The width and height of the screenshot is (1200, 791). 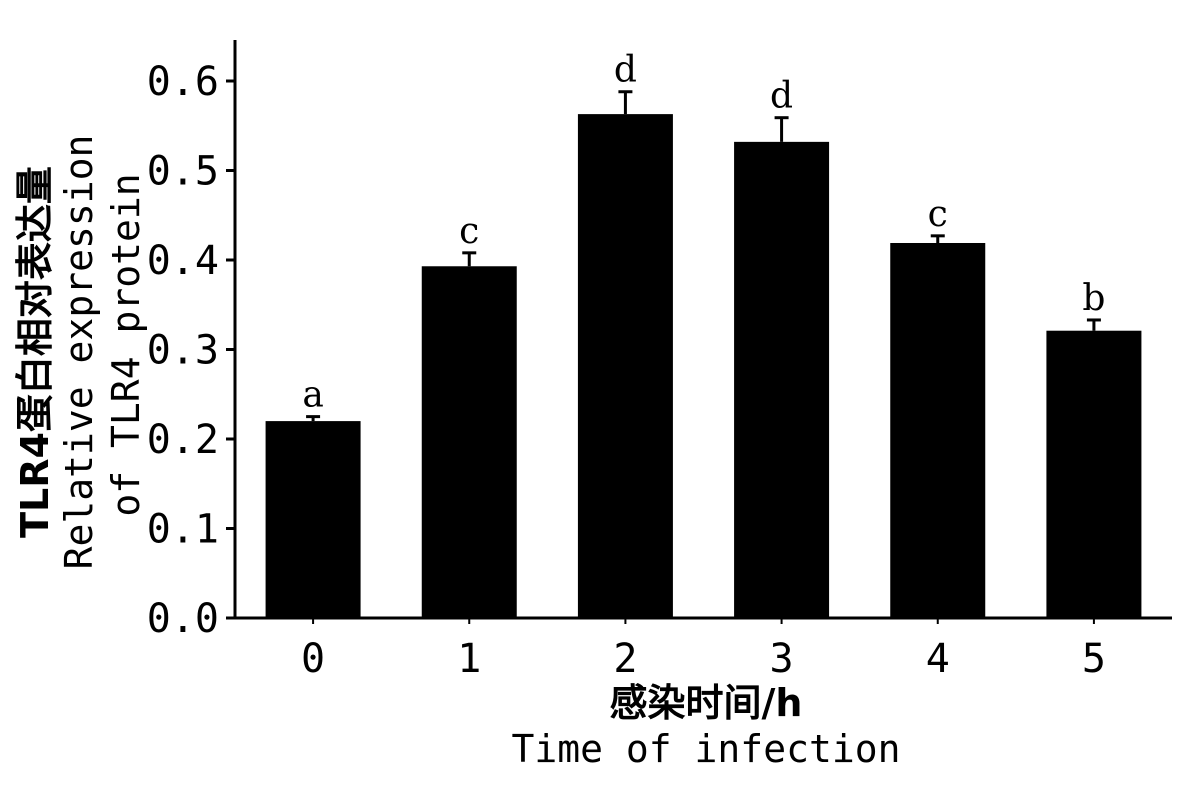 What do you see at coordinates (35, 352) in the screenshot?
I see `y-axis-title-zh: TLR4蛋白相对表达量` at bounding box center [35, 352].